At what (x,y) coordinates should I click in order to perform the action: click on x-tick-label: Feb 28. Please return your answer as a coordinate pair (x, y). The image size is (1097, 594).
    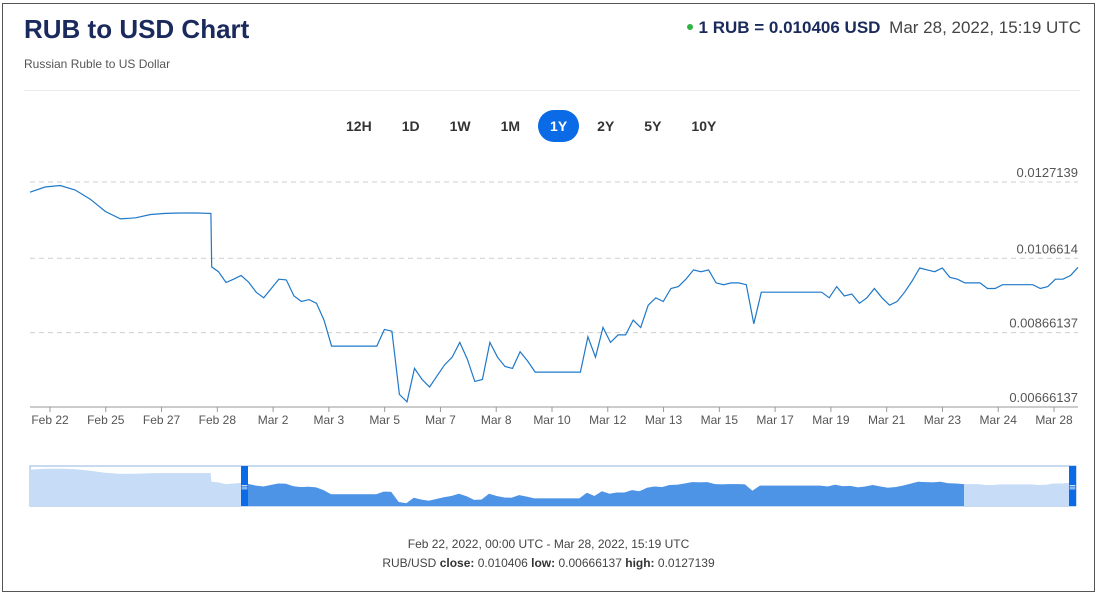
    Looking at the image, I should click on (218, 420).